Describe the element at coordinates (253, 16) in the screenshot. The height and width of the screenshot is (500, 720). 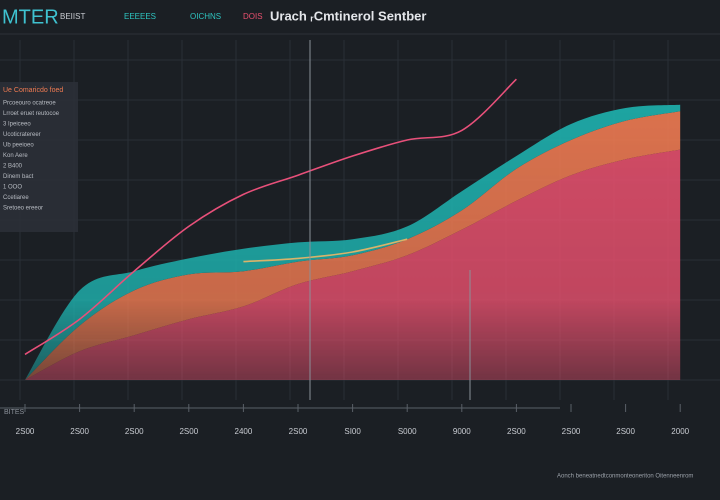
I see `tab: DOIS` at that location.